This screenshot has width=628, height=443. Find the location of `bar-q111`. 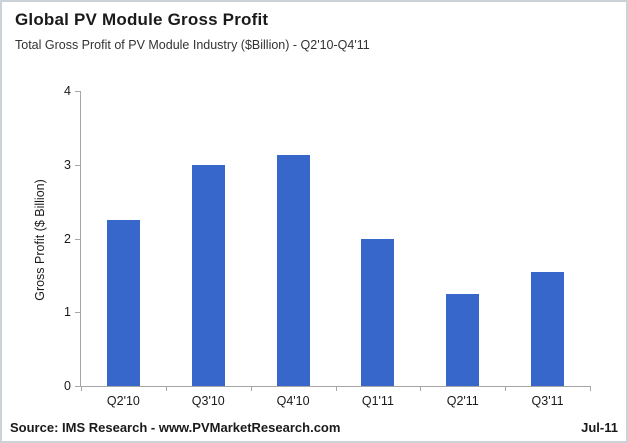

bar-q111 is located at coordinates (378, 312).